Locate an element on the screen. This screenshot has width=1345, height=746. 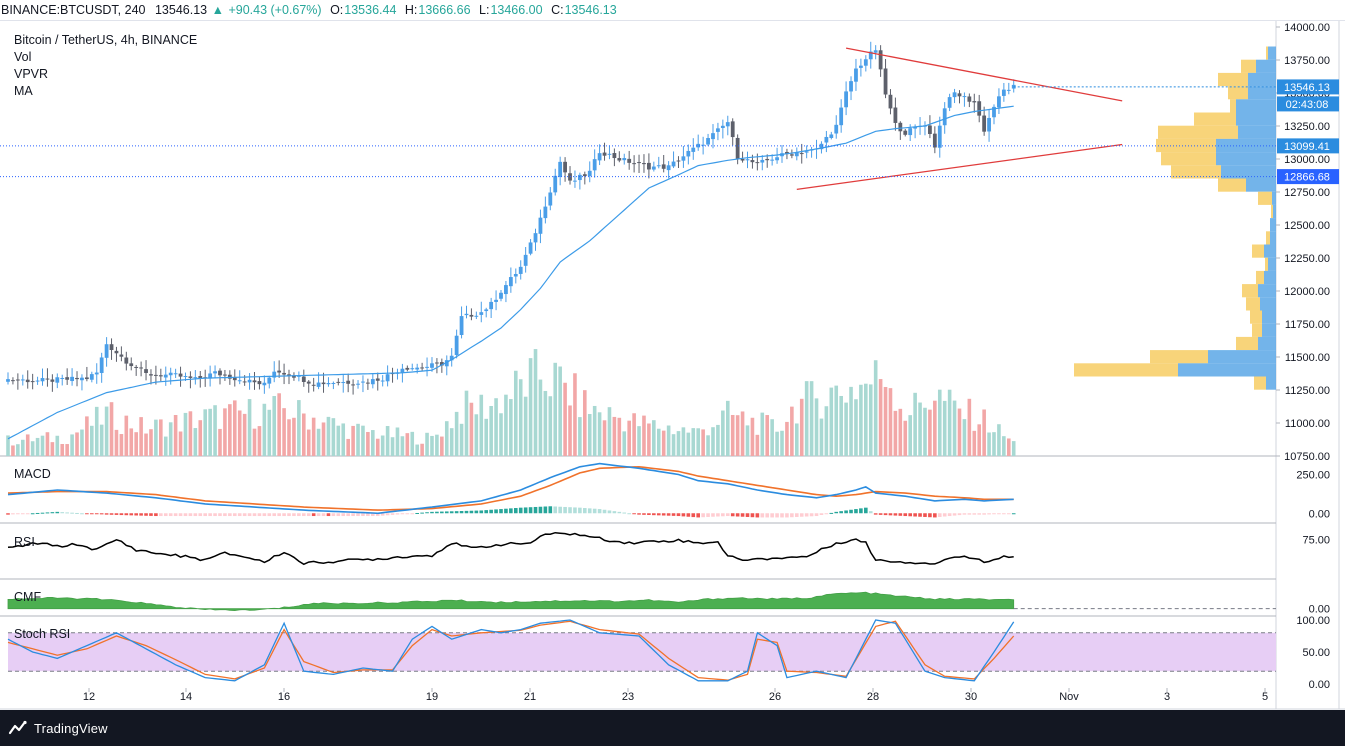
legend-vpvr: VPVR is located at coordinates (31, 74).